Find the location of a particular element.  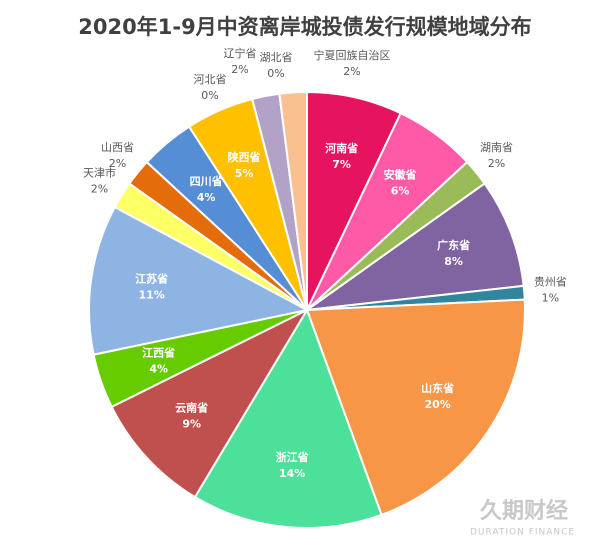

slice-label: 天津市 is located at coordinates (99, 172).